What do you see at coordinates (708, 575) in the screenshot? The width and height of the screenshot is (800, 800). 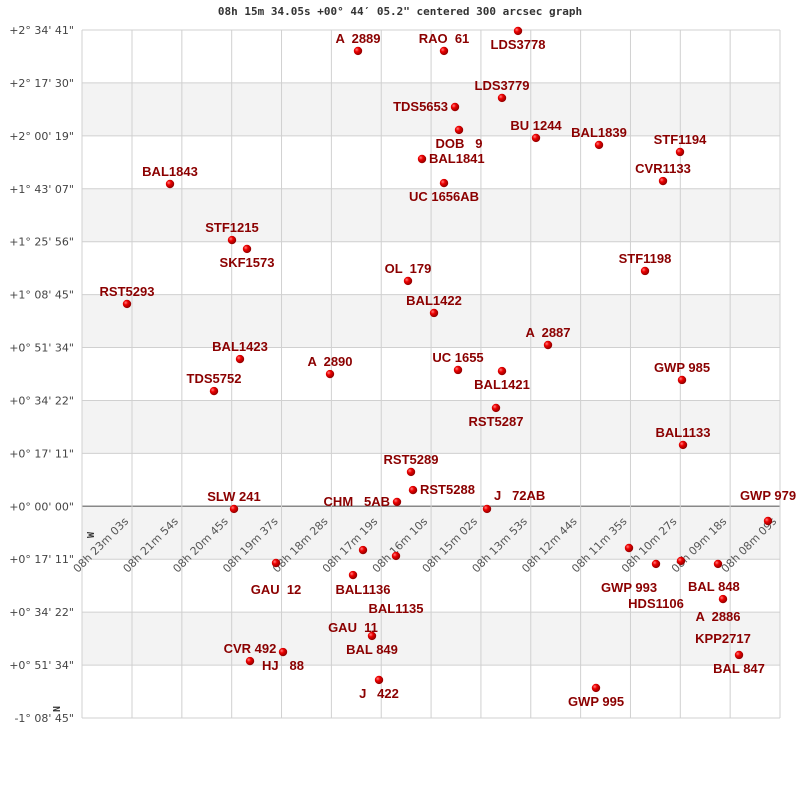 I see `star-point: BAL 848` at bounding box center [708, 575].